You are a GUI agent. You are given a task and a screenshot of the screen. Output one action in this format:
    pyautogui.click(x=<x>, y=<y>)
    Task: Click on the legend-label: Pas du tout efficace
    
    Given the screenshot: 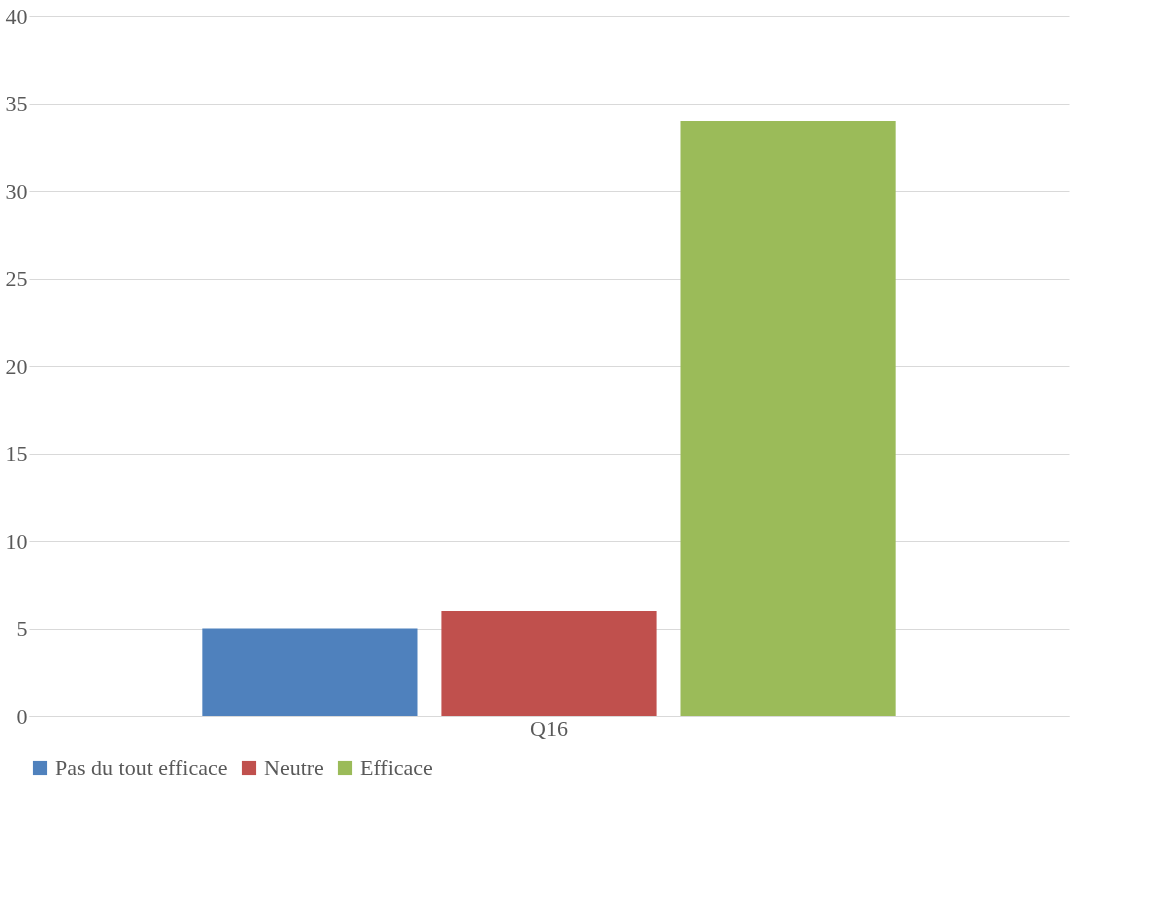 What is the action you would take?
    pyautogui.click(x=141, y=767)
    